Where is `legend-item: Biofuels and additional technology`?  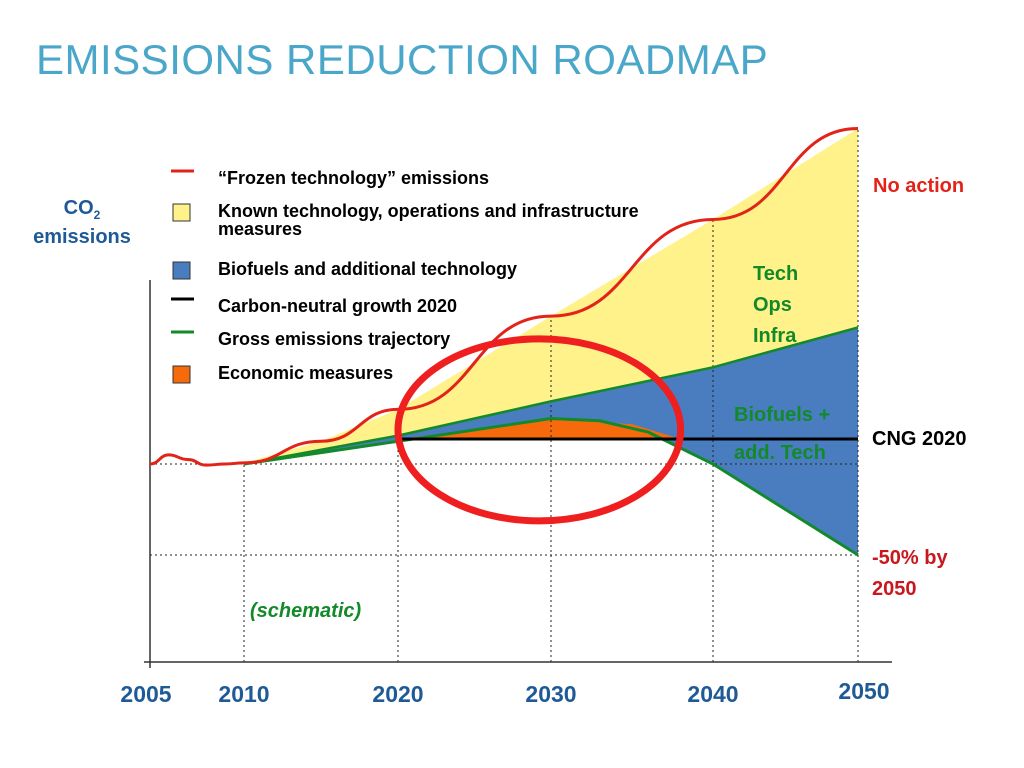
legend-item: Biofuels and additional technology is located at coordinates (344, 269).